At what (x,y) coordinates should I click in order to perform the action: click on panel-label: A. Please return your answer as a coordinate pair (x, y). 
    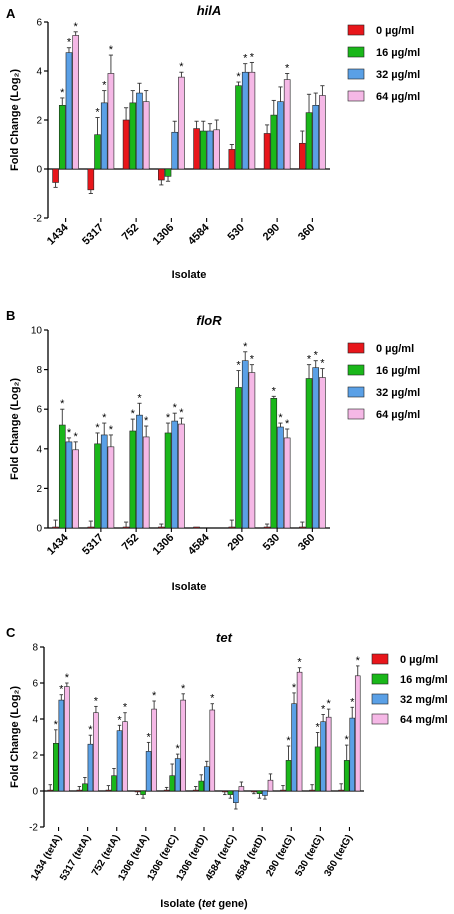
    Looking at the image, I should click on (11, 13).